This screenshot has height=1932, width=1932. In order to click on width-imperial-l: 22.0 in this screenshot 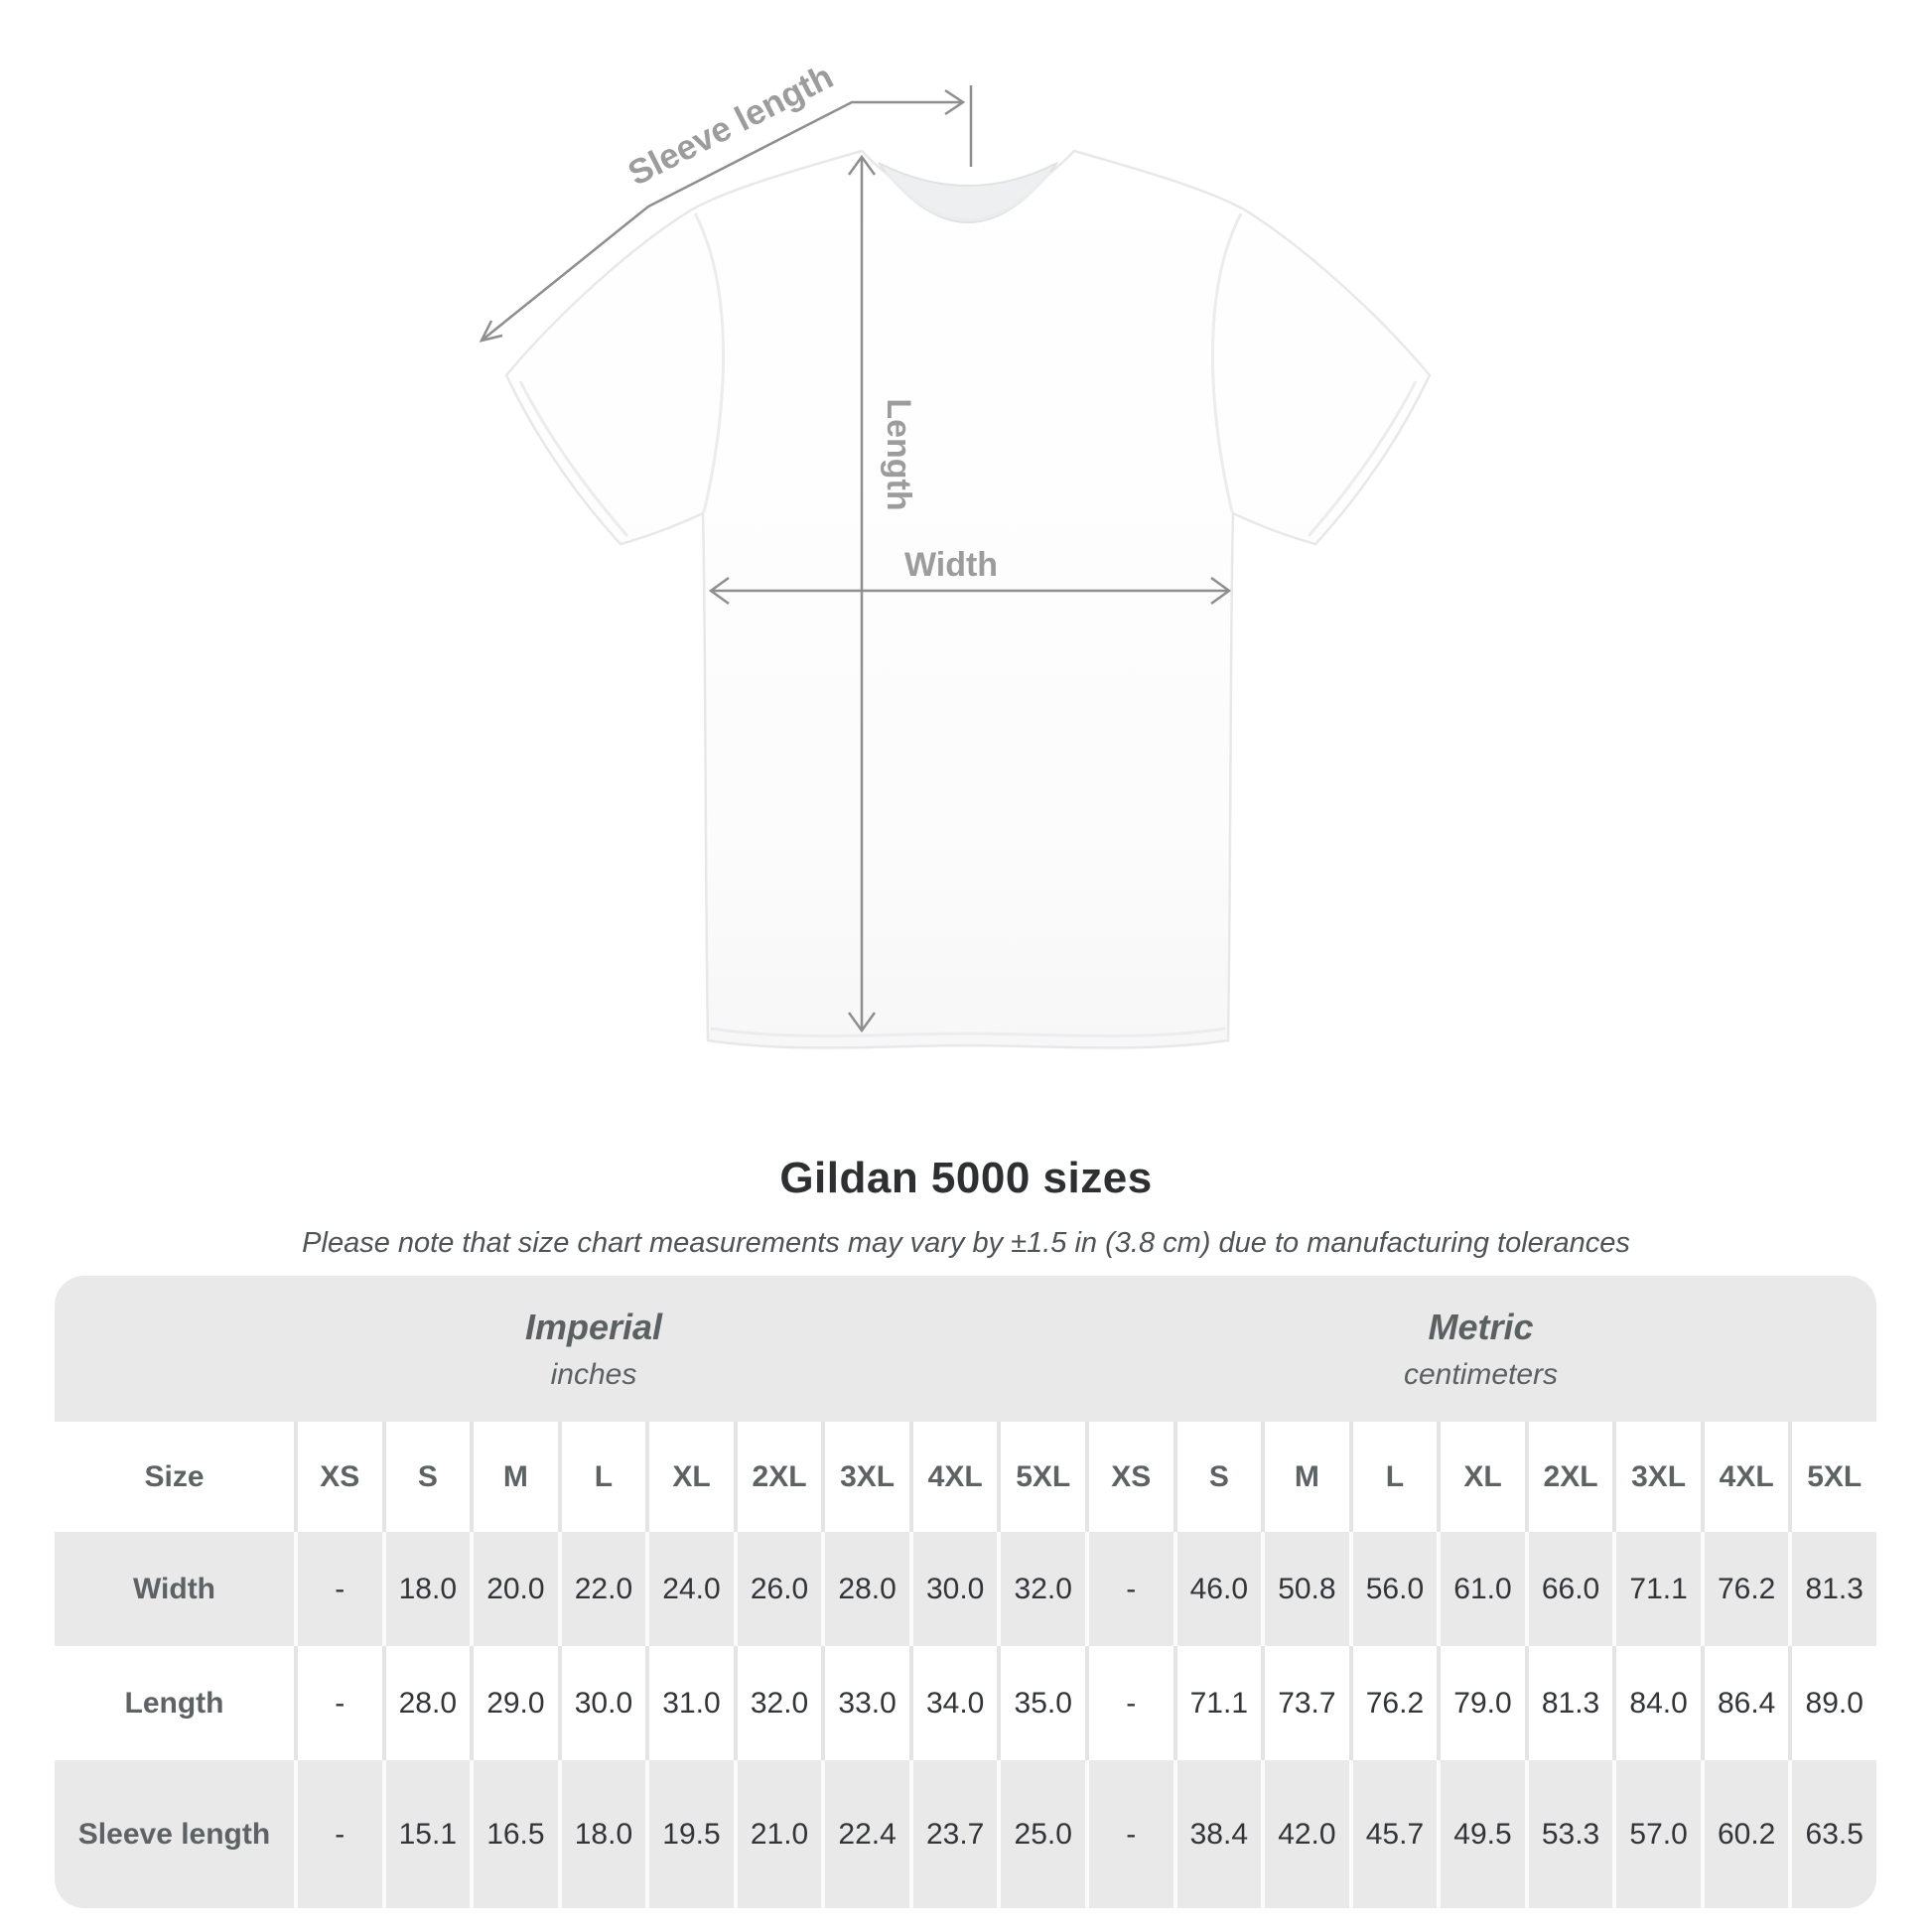, I will do `click(601, 1589)`.